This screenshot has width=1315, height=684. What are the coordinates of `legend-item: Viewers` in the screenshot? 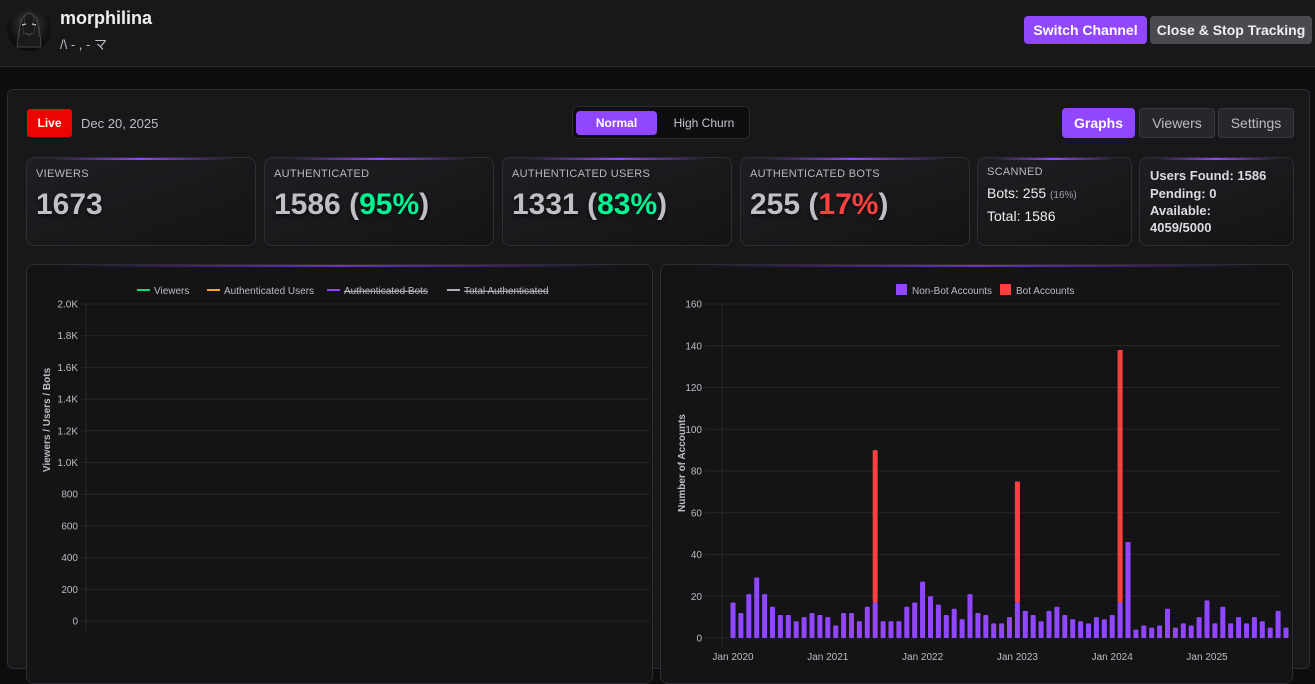 It's located at (163, 291).